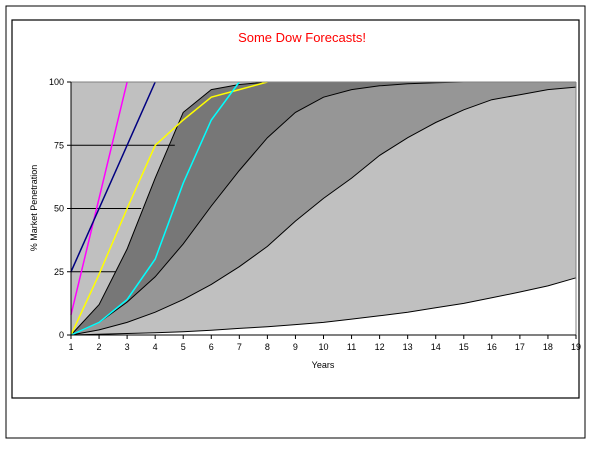  I want to click on y-tick-label: 50, so click(59, 209).